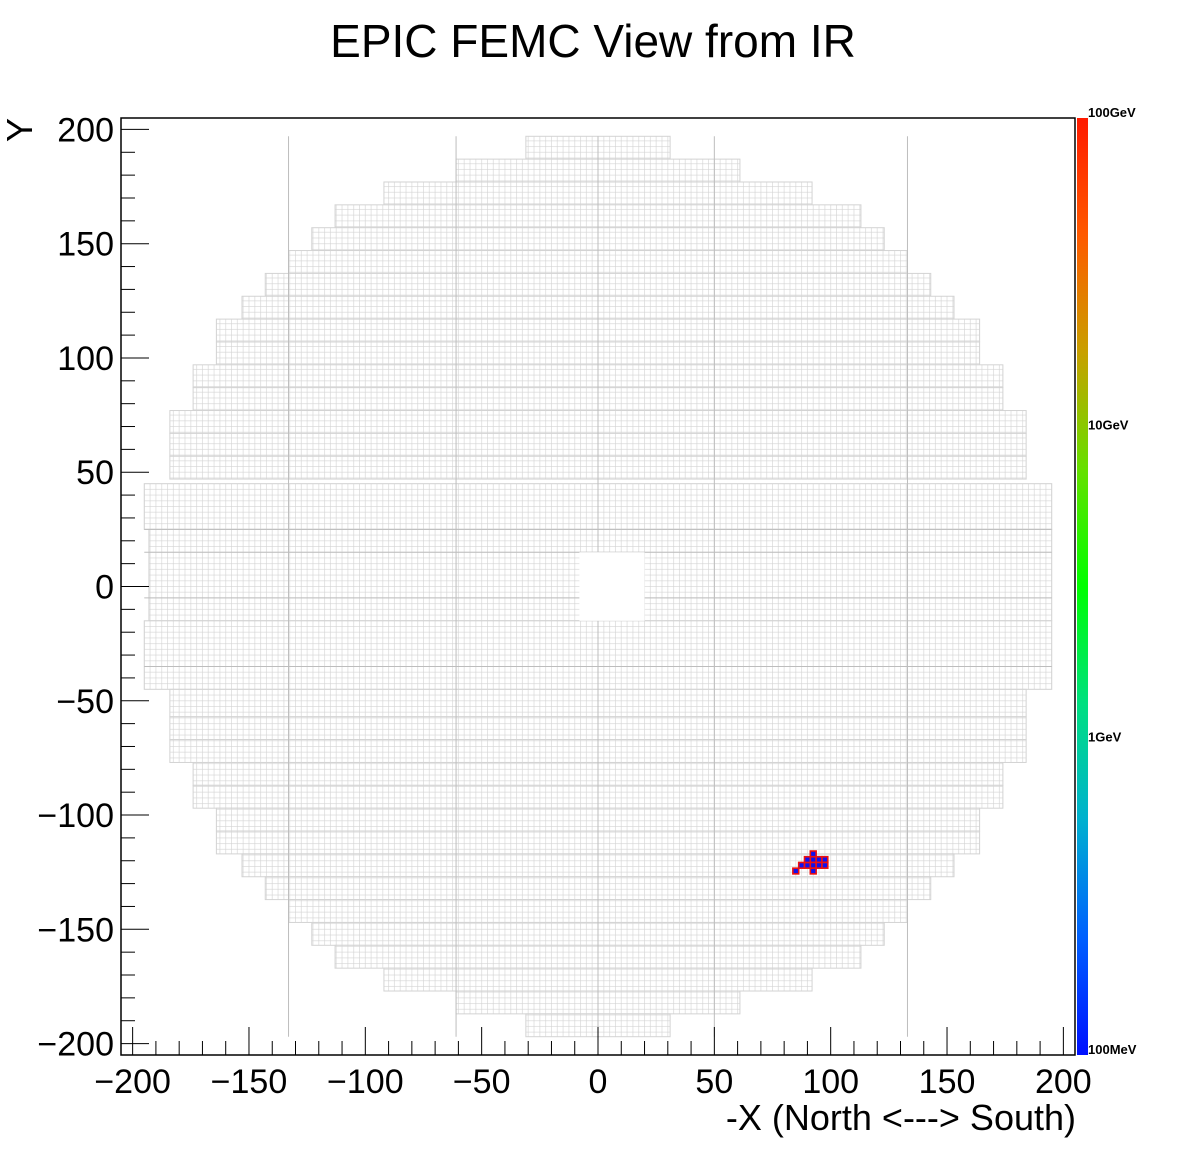 This screenshot has width=1196, height=1172. I want to click on chart-title: EPIC FEMC View from IR, so click(593, 41).